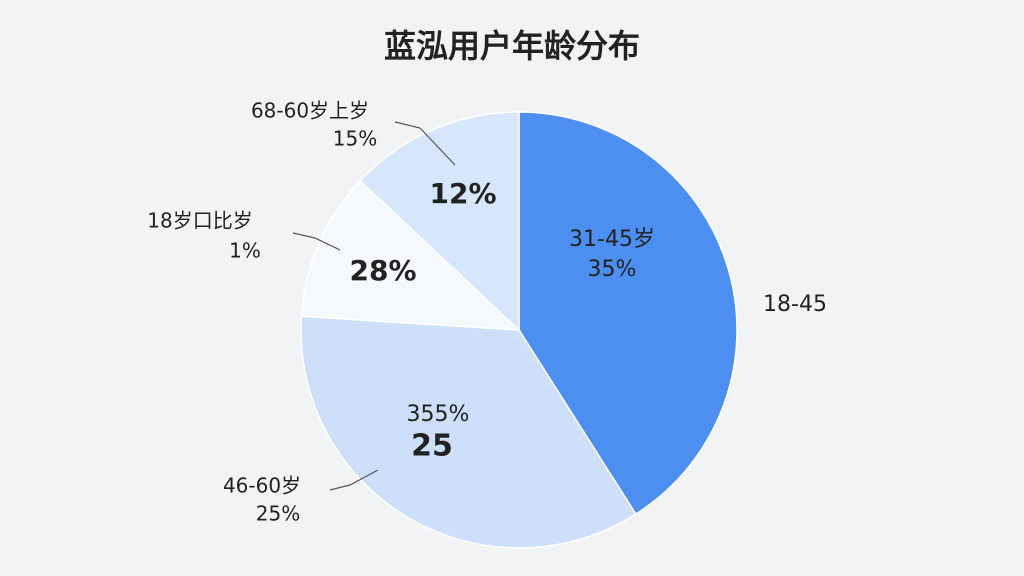 The width and height of the screenshot is (1024, 576). What do you see at coordinates (512, 46) in the screenshot?
I see `chart-title: 蓝泓用户年龄分布` at bounding box center [512, 46].